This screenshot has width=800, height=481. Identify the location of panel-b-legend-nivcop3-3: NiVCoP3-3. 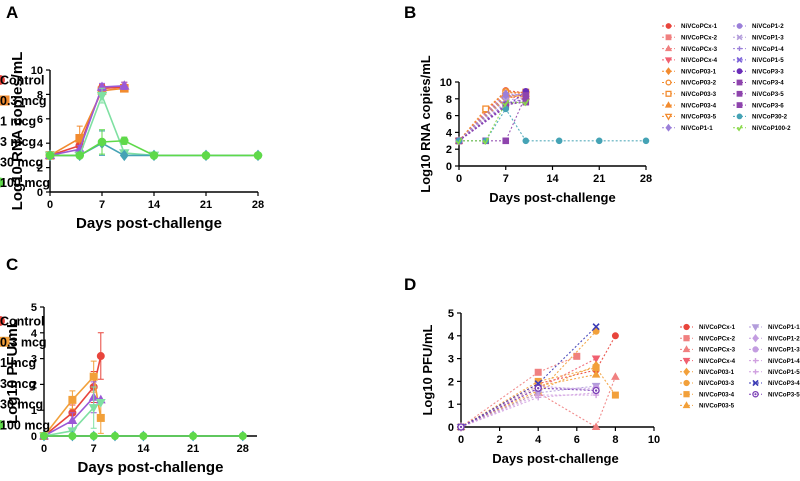
(758, 71).